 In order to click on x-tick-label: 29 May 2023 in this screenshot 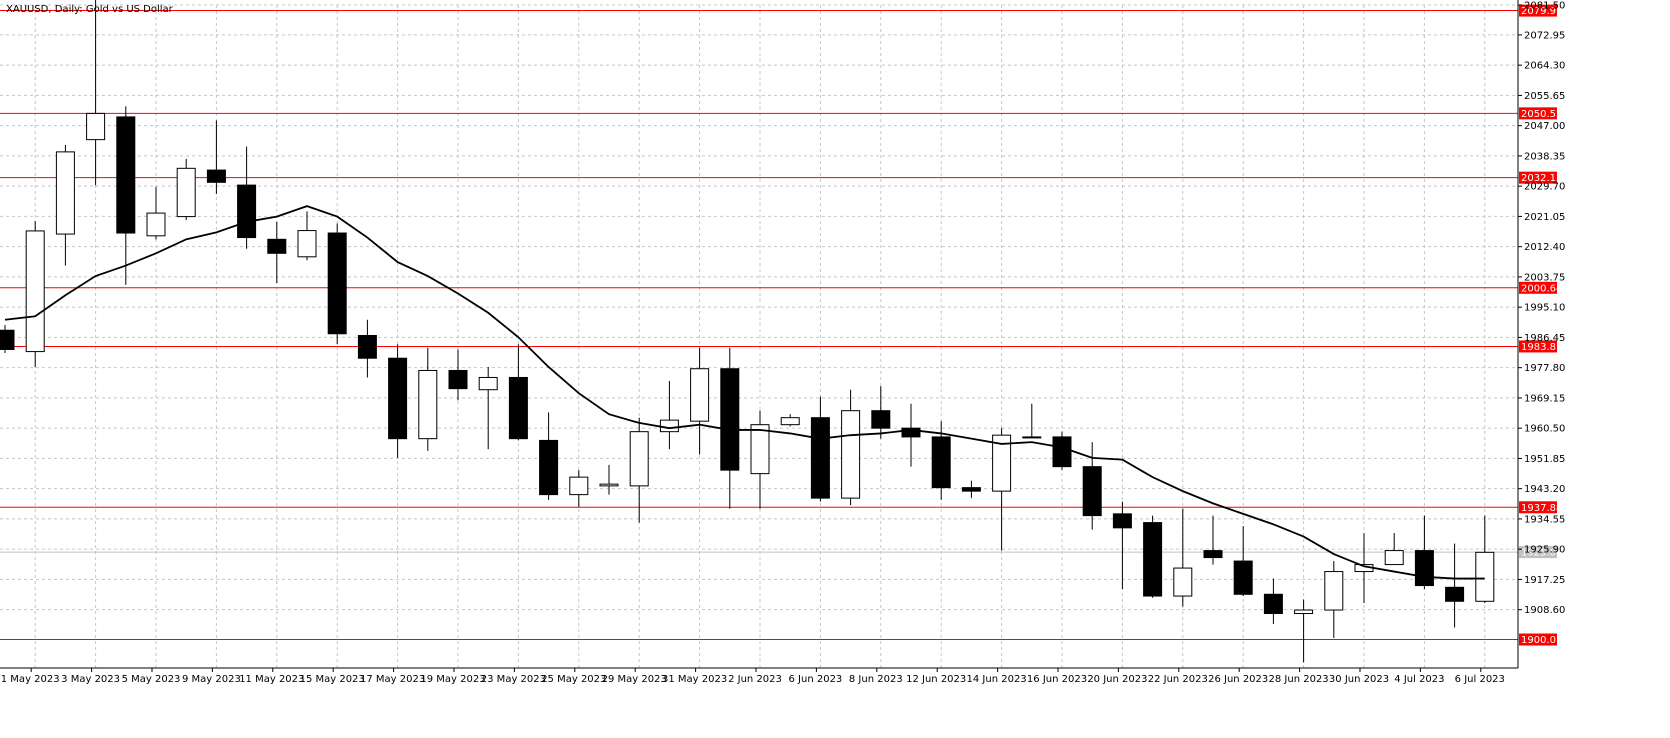, I will do `click(634, 679)`.